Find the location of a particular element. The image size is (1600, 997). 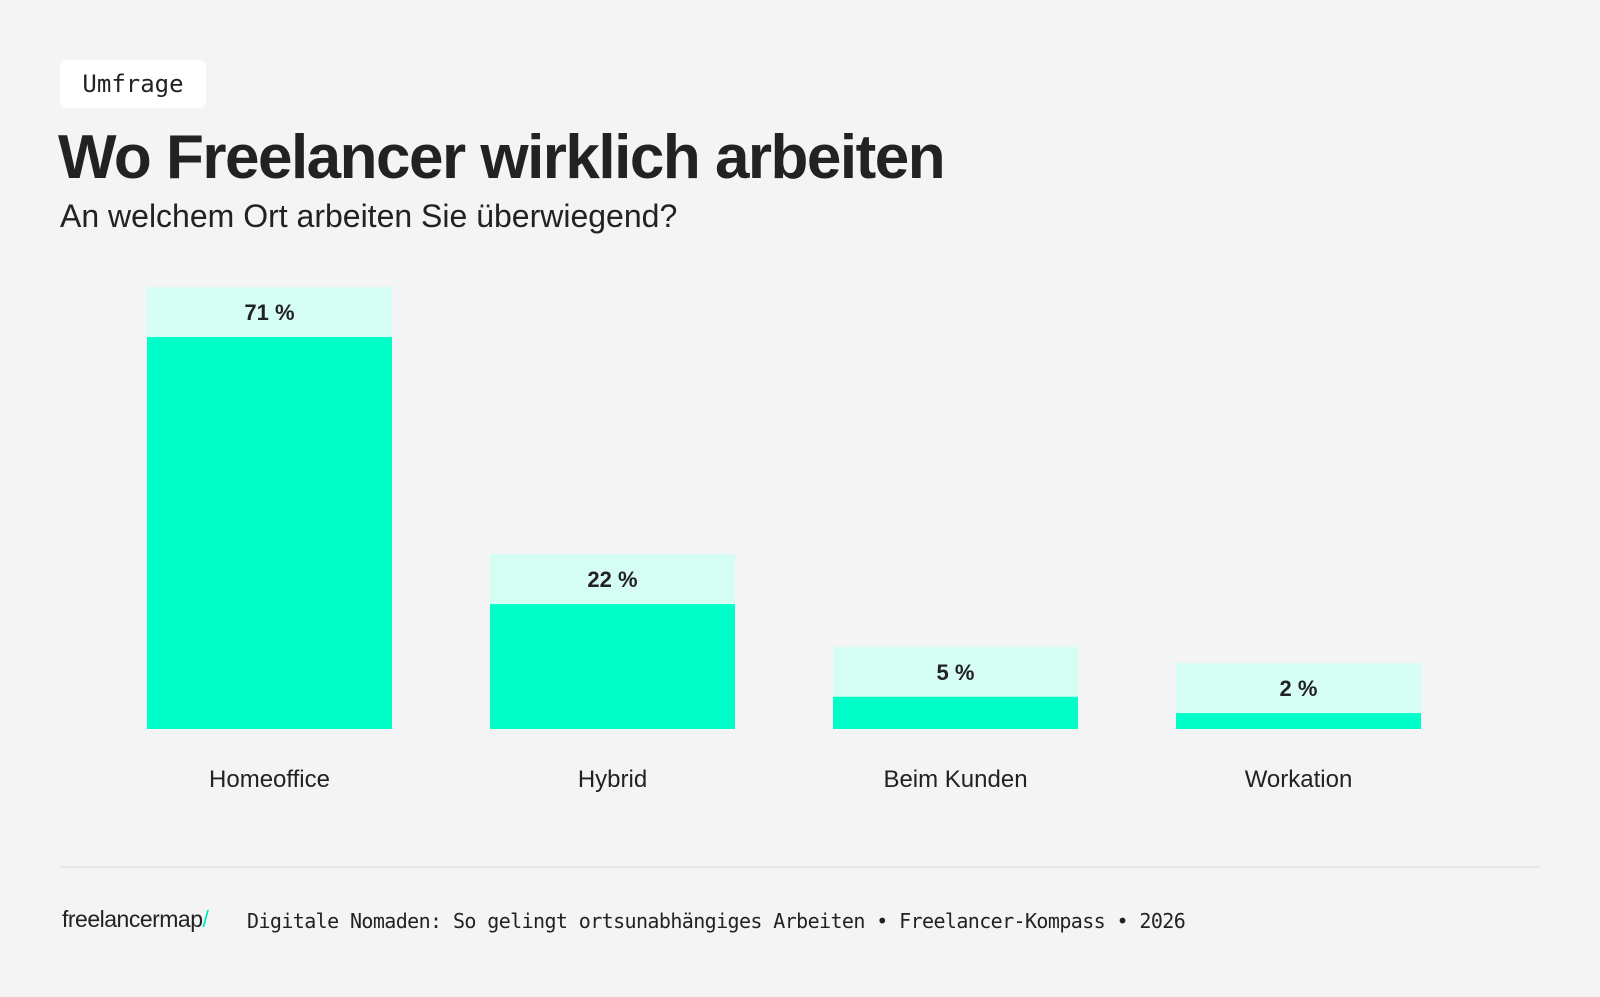

footer-divider is located at coordinates (800, 867).